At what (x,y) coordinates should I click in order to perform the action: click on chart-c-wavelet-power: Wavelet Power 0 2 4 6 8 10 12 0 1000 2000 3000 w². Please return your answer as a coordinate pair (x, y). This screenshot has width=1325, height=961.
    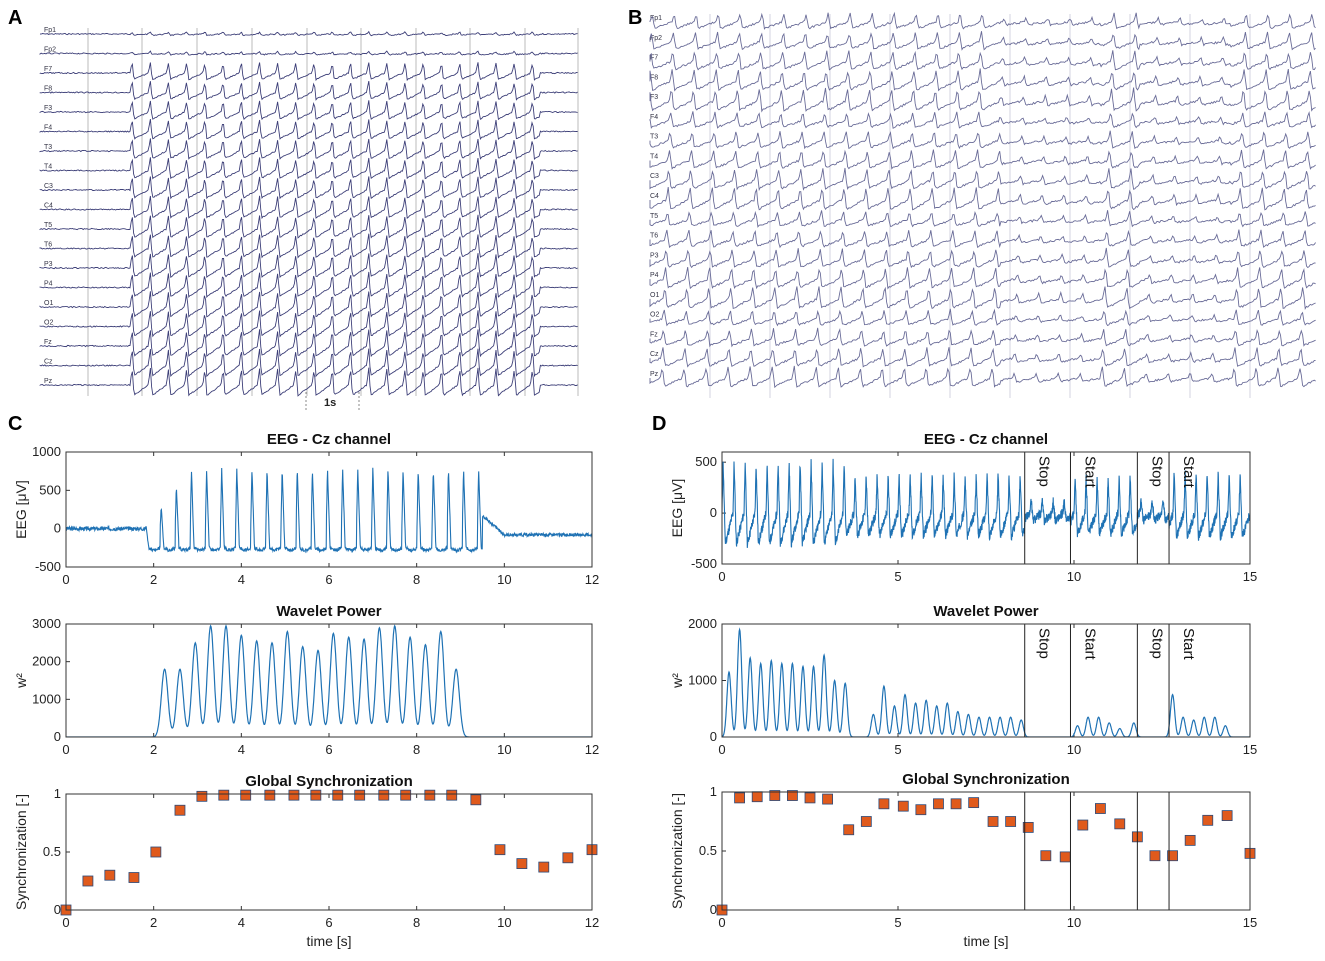
    Looking at the image, I should click on (306, 680).